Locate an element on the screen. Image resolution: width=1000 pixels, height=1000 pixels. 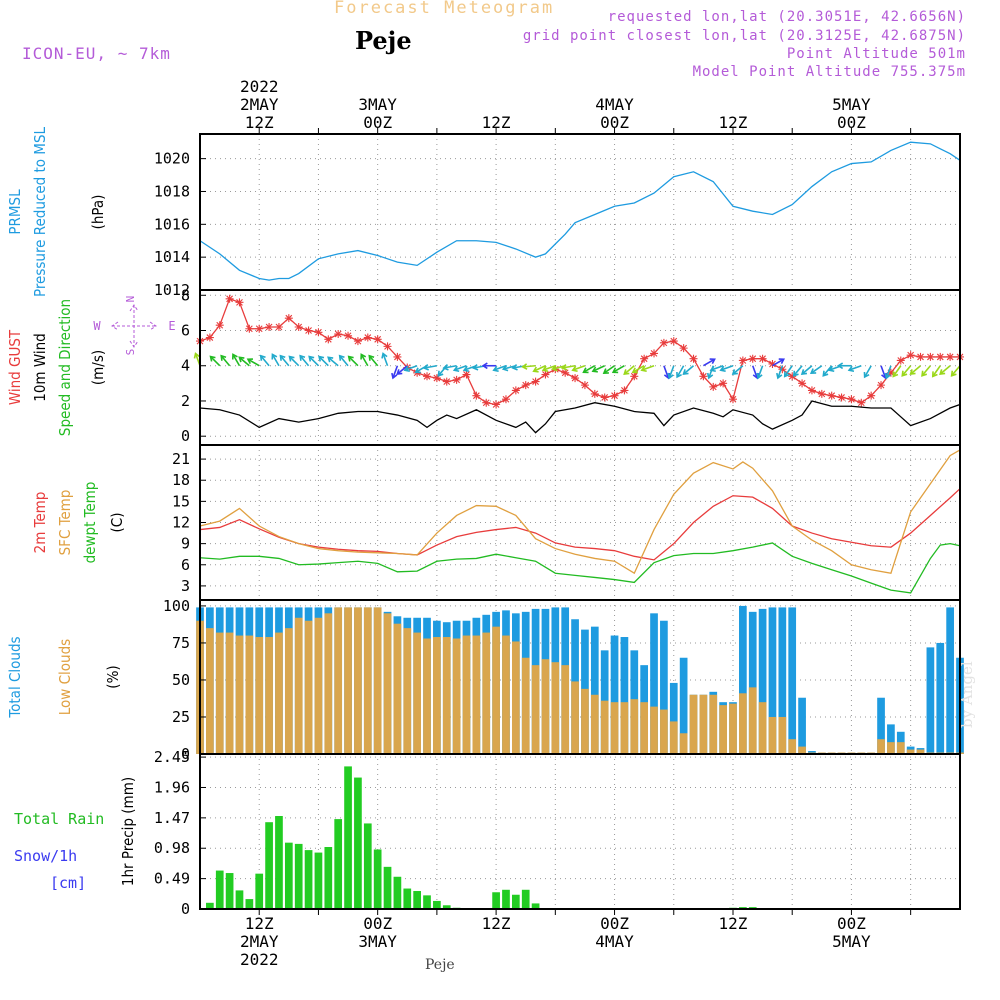
top-time-label: 2MAY is located at coordinates (259, 104).